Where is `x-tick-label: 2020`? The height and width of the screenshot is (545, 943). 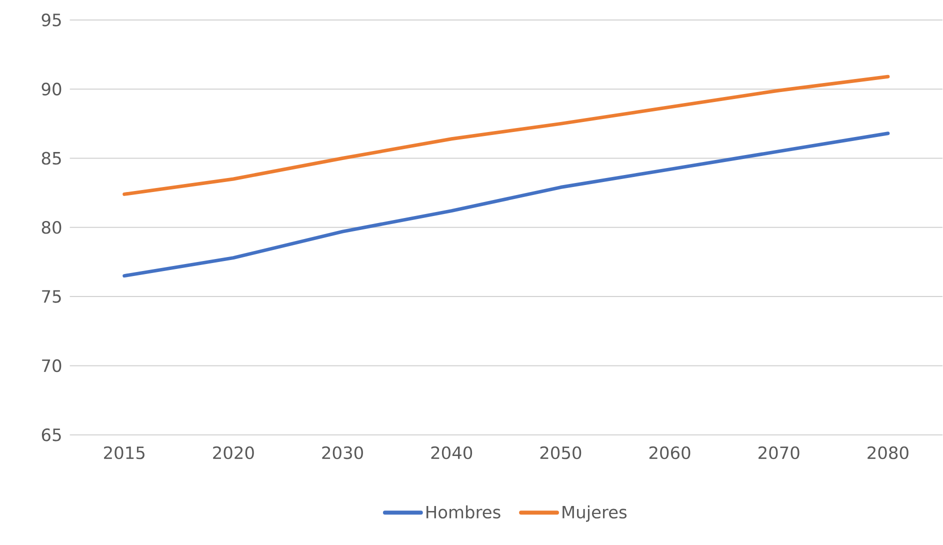 x-tick-label: 2020 is located at coordinates (233, 453).